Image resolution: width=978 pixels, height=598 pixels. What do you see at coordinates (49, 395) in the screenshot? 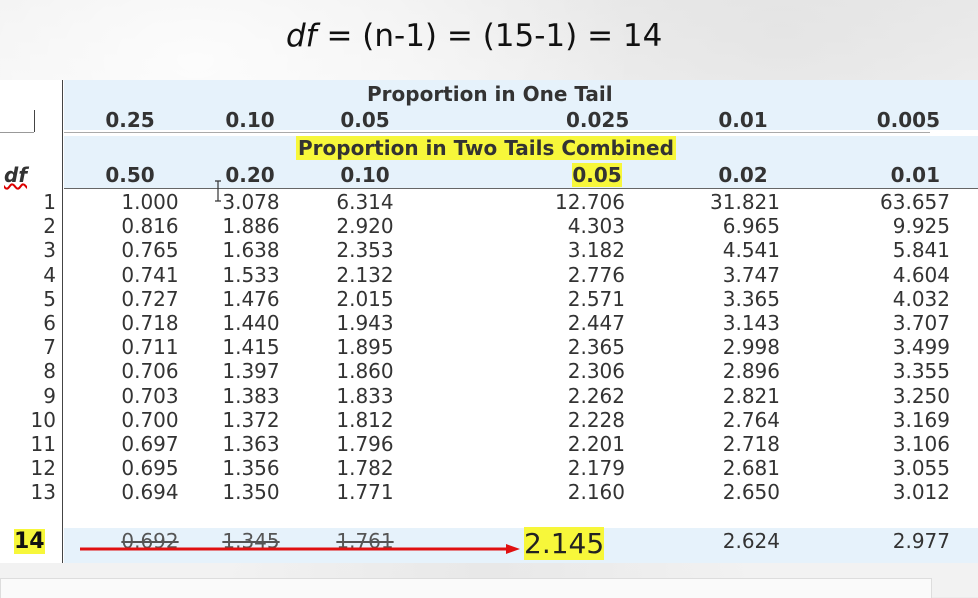
I see `df-value: 9` at bounding box center [49, 395].